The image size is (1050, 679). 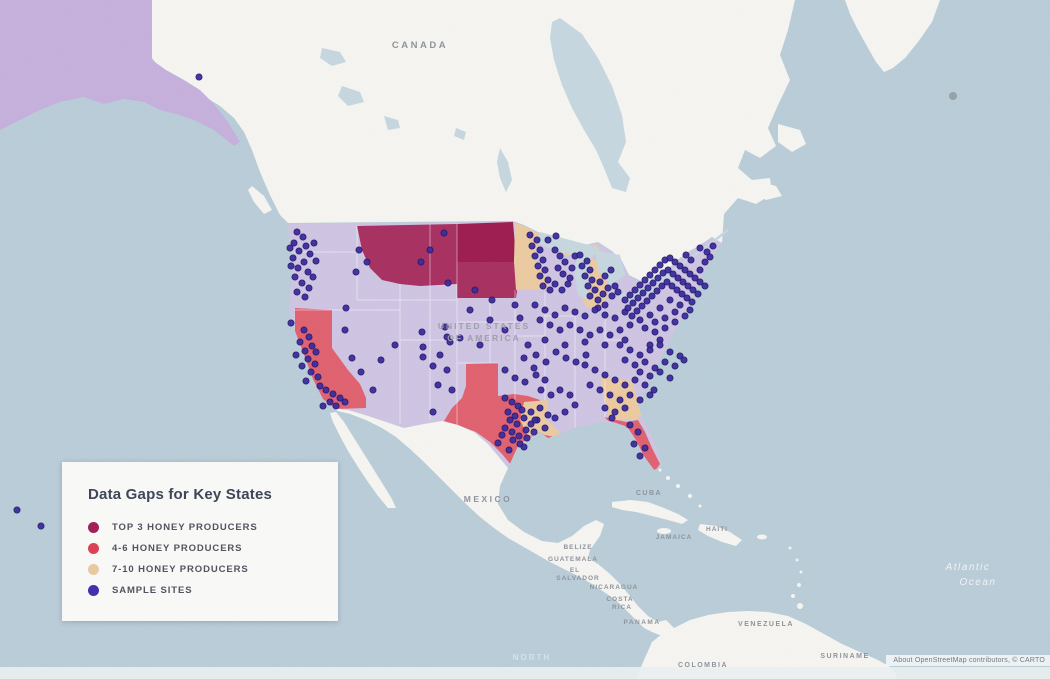 What do you see at coordinates (180, 494) in the screenshot?
I see `legend-title: Data Gaps for Key States` at bounding box center [180, 494].